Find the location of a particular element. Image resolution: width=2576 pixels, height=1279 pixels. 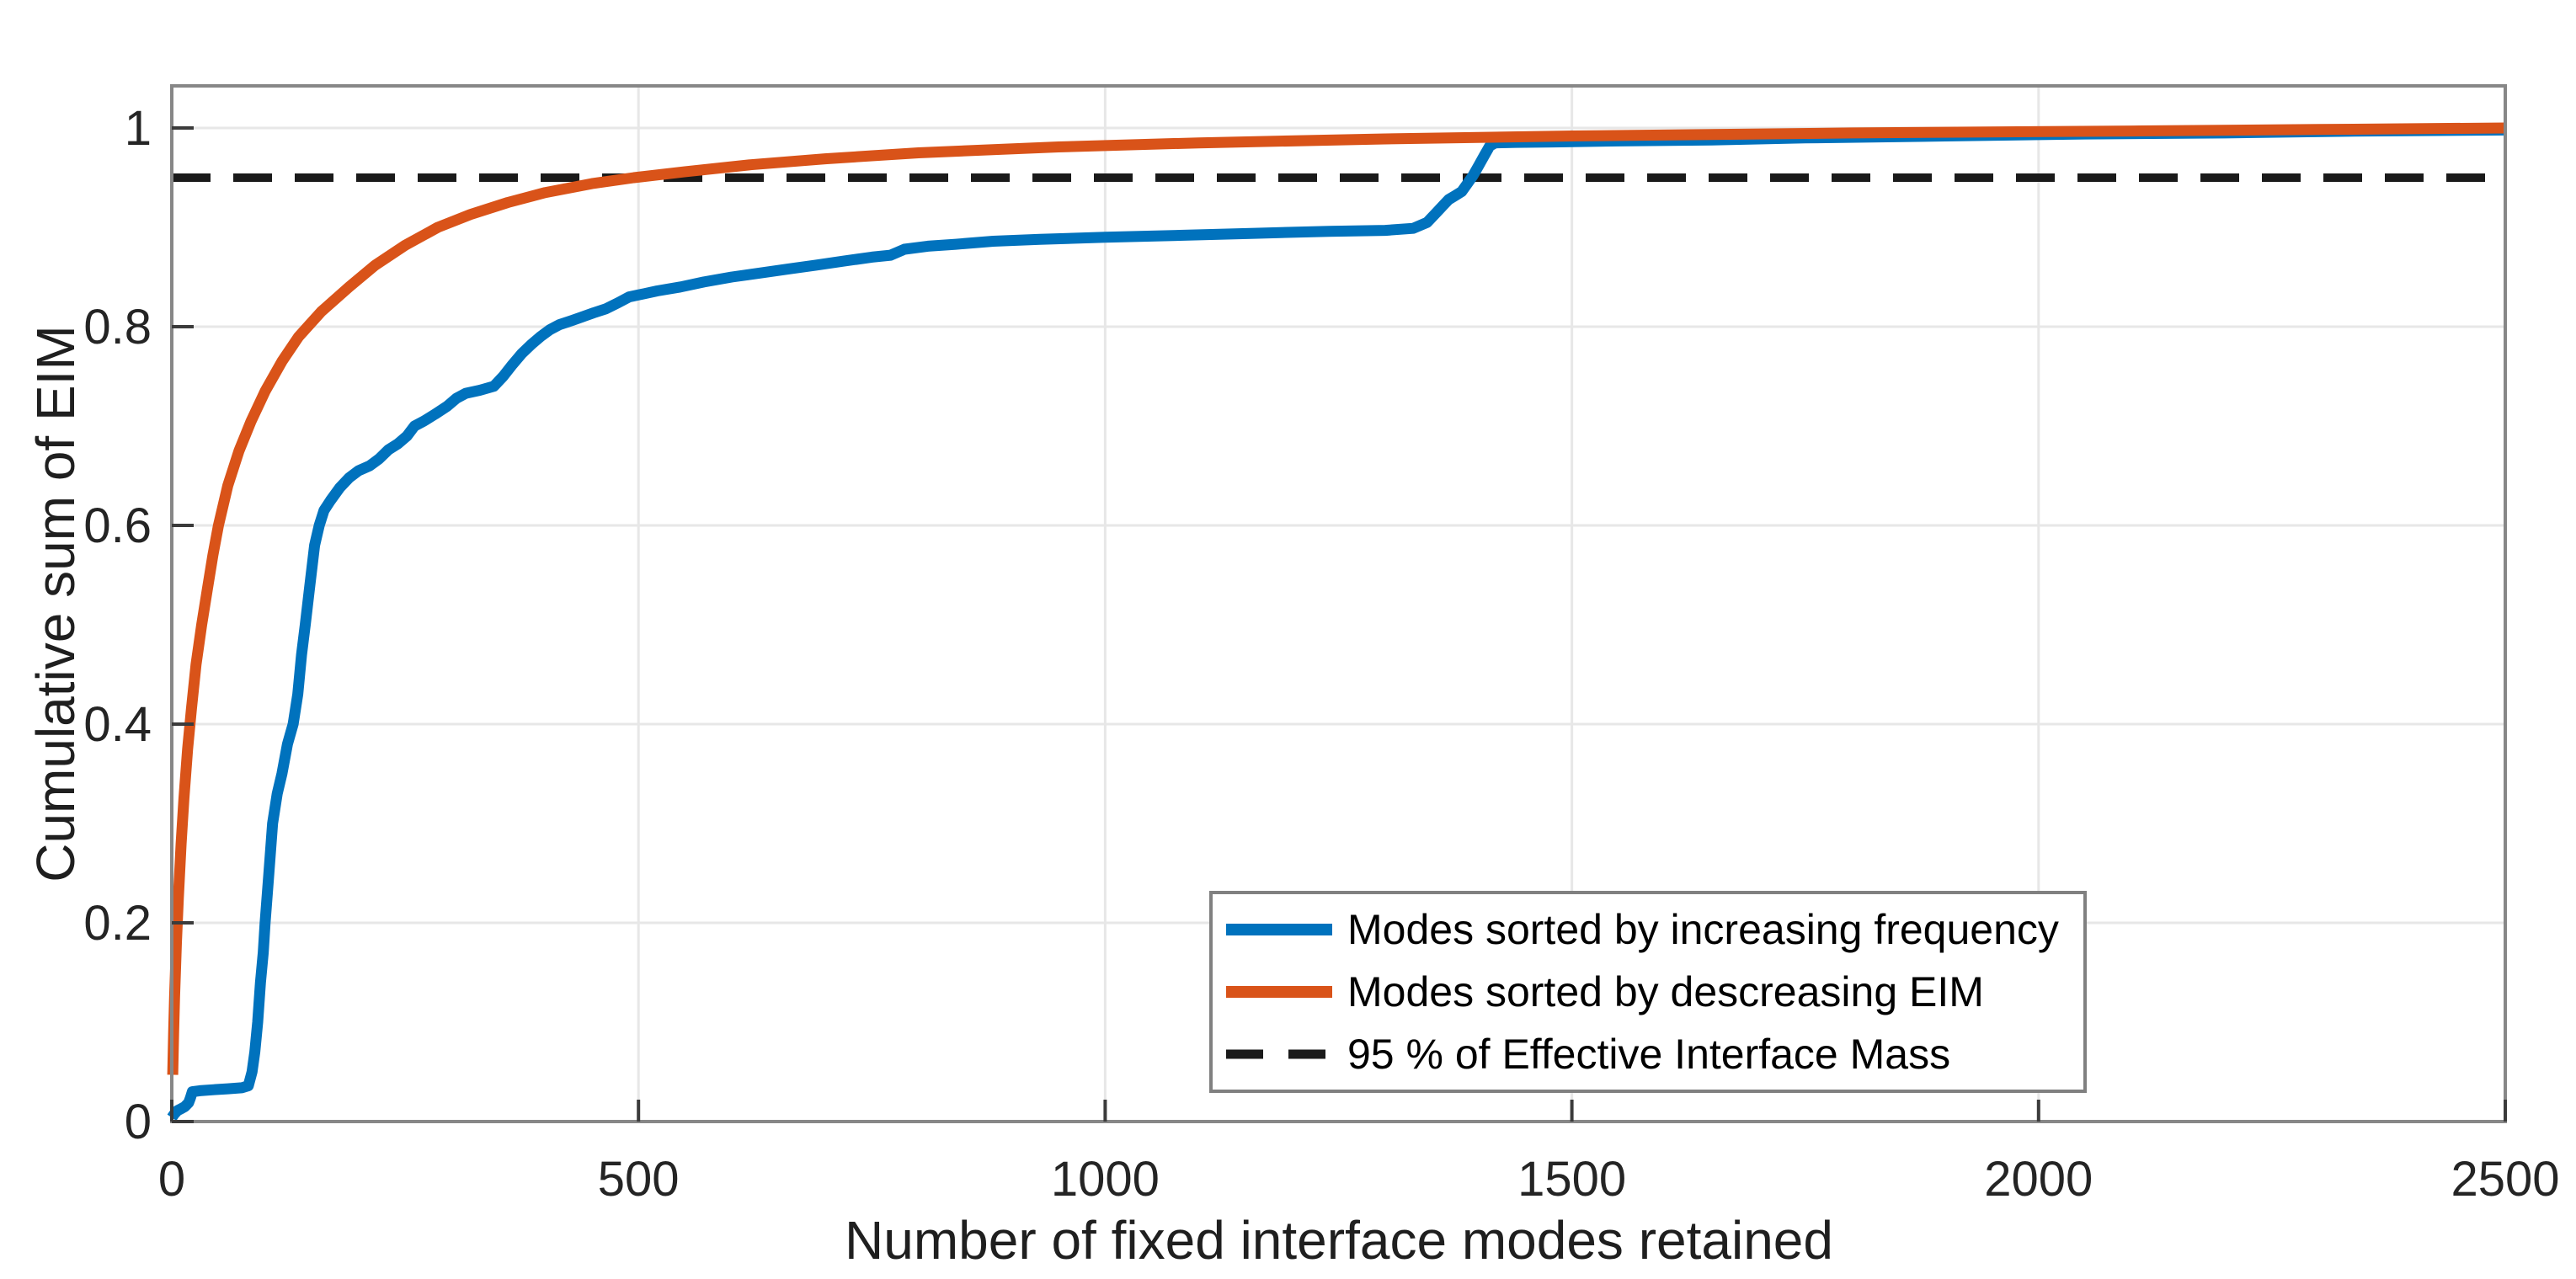

x-tick-label: 0 is located at coordinates (171, 1179).